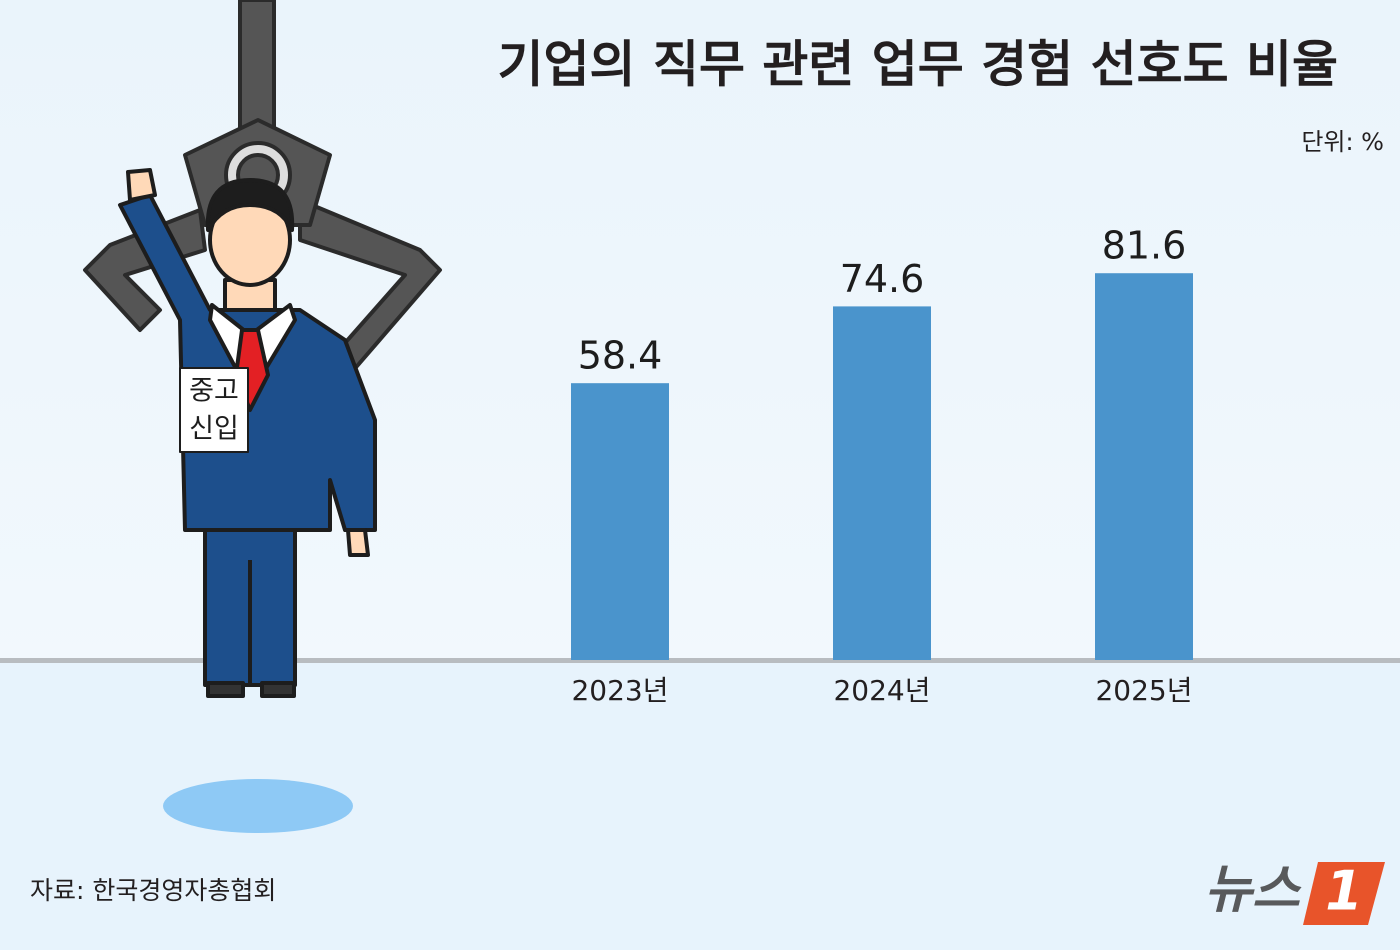 The height and width of the screenshot is (950, 1400). I want to click on value-label: 81.6, so click(1144, 246).